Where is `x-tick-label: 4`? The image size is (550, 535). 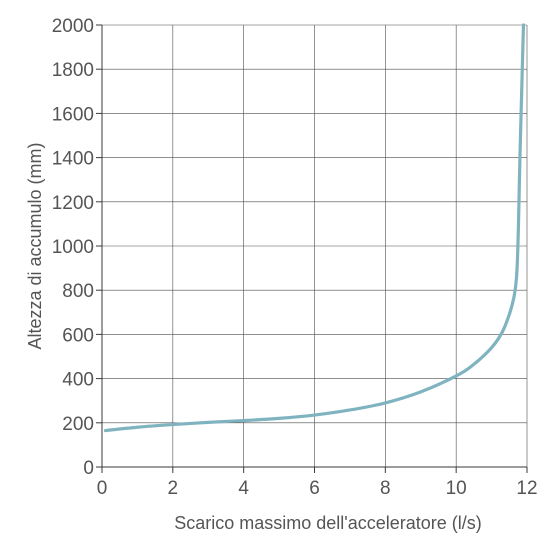
x-tick-label: 4 is located at coordinates (243, 488).